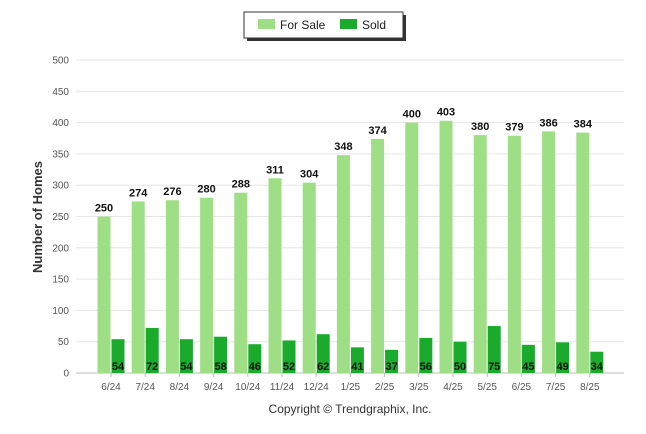  What do you see at coordinates (66, 374) in the screenshot?
I see `y-tick-label: 0` at bounding box center [66, 374].